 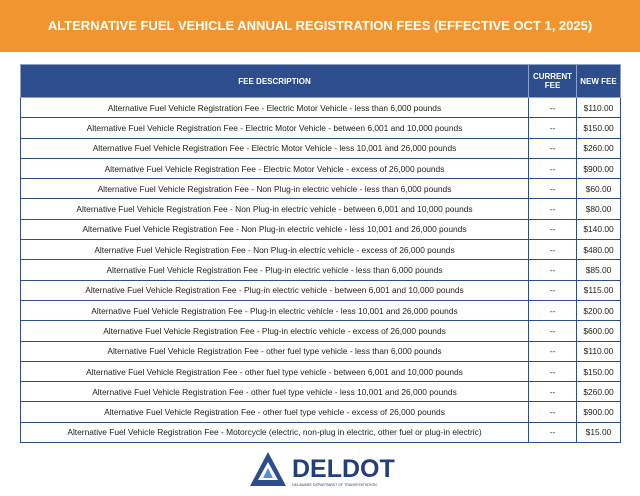 I want to click on new-fee: $85.00, so click(x=598, y=270).